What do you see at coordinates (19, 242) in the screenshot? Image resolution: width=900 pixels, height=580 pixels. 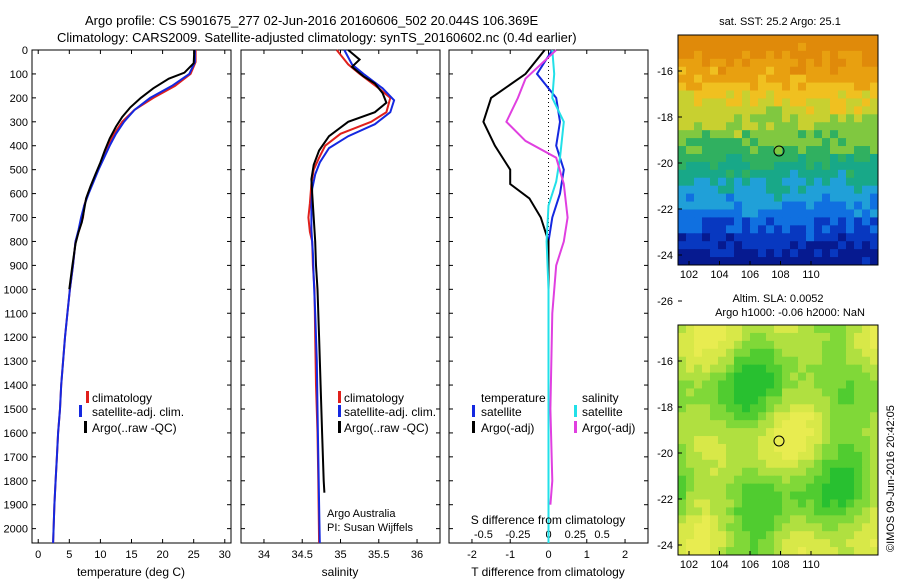 I see `depth-tick-label: 800` at bounding box center [19, 242].